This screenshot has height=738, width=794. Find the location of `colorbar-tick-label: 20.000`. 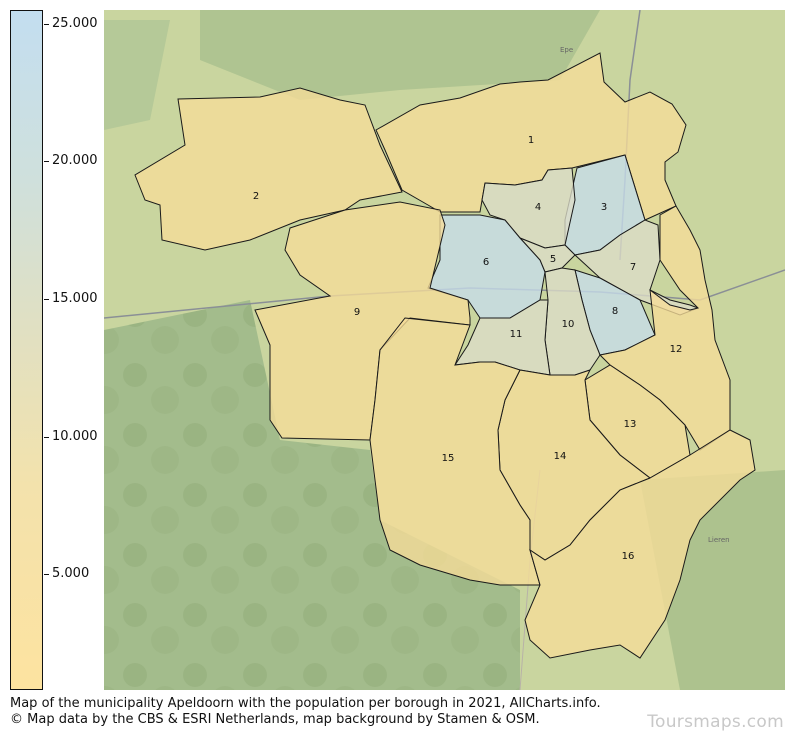

colorbar-tick-label: 20.000 is located at coordinates (75, 161).